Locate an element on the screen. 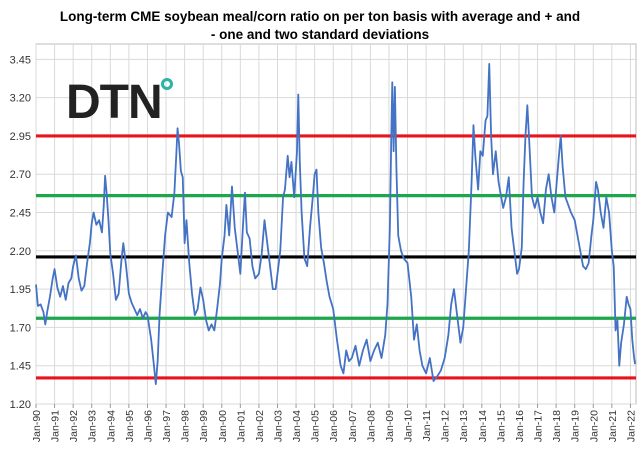  y-axis-ticks: 1.20 1.45 1.70 1.95 2.20 2.45 2.70 2.95 3.20 3.45 is located at coordinates (20, 232).